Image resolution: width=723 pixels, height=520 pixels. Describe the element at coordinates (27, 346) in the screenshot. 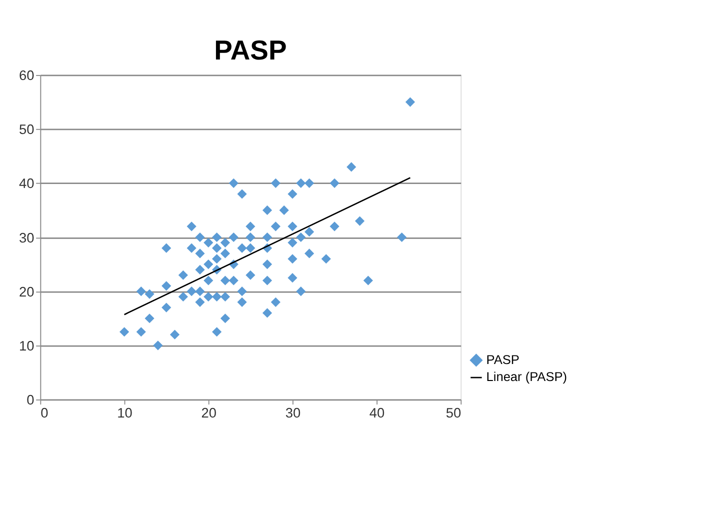

I see `y-tick-label: 10` at that location.